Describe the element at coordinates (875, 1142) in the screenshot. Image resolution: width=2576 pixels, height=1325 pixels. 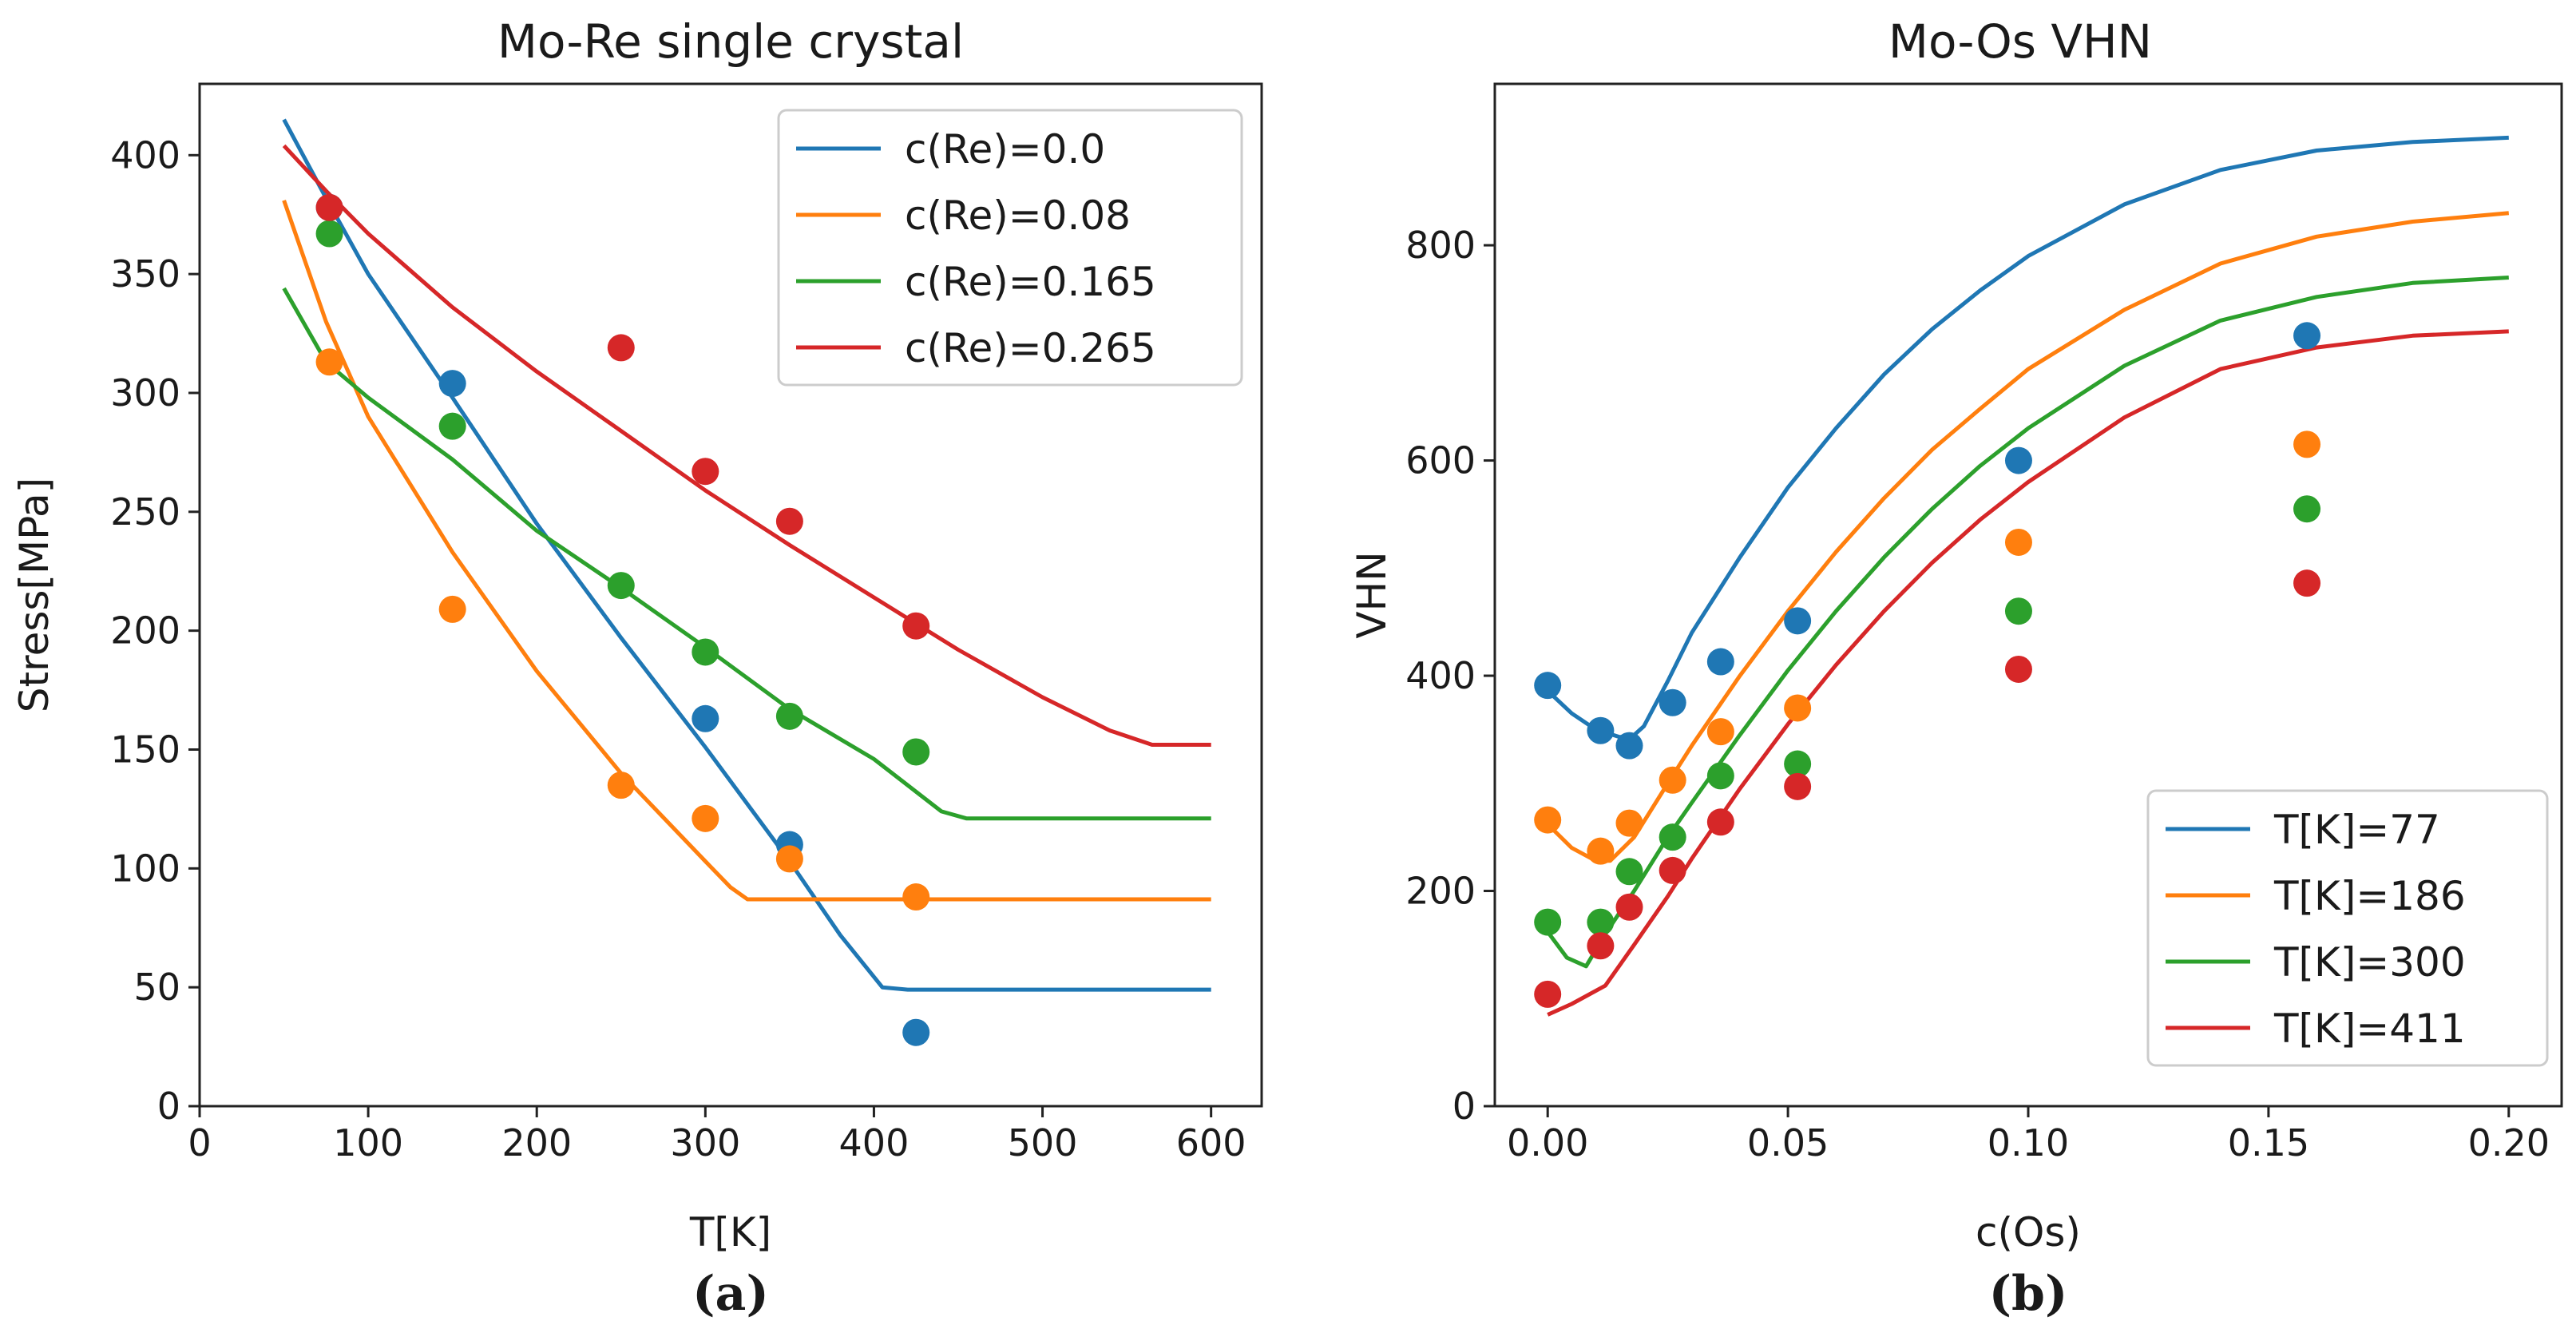
I see `x-tick-label: 400` at that location.